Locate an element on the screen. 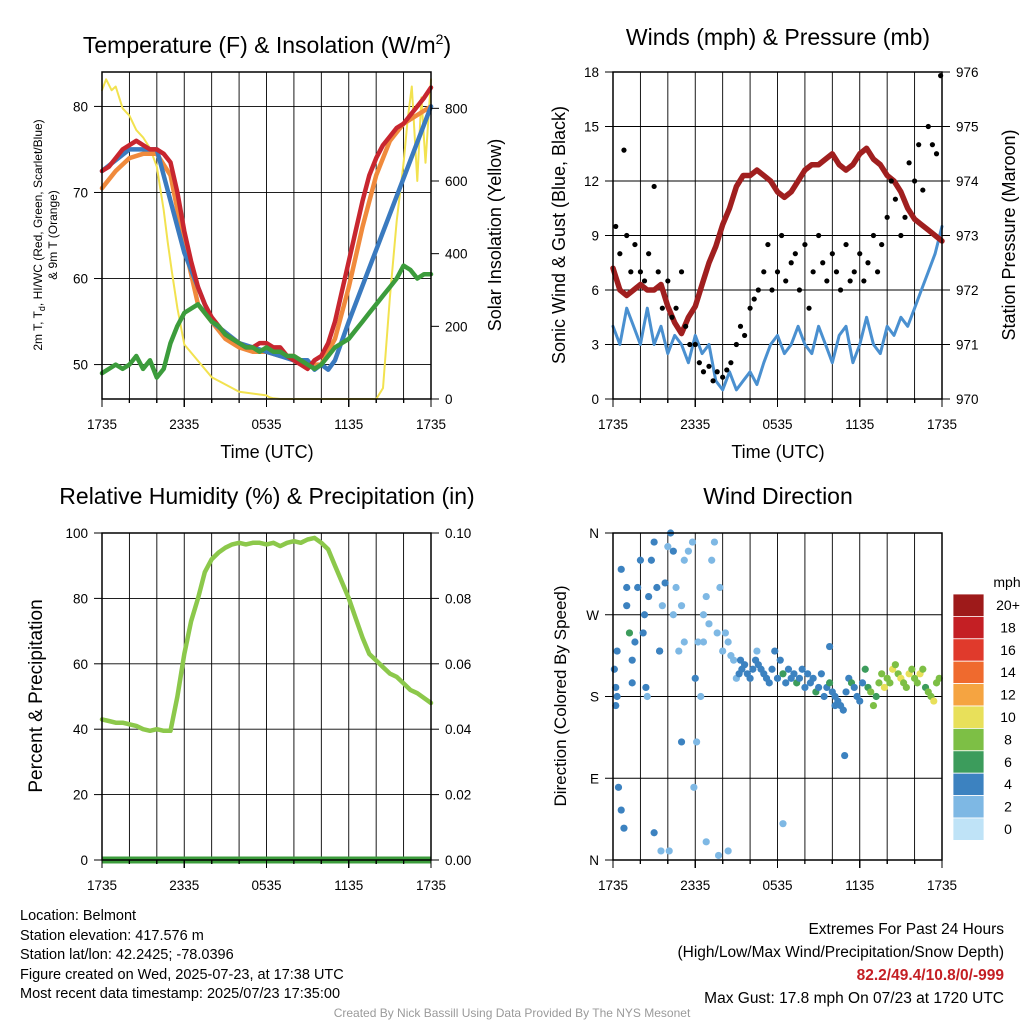 The width and height of the screenshot is (1024, 1024). insolation-y2label: Solar Insolation (Yellow) is located at coordinates (495, 235).